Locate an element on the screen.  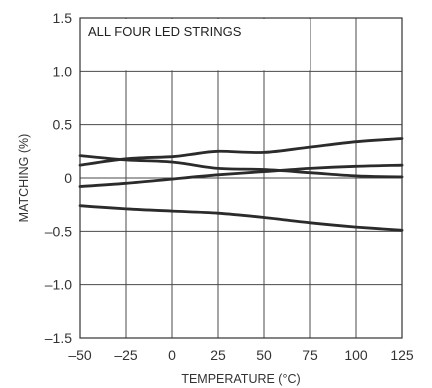
x-axis-label: TEMPERATURE (°C) is located at coordinates (240, 379).